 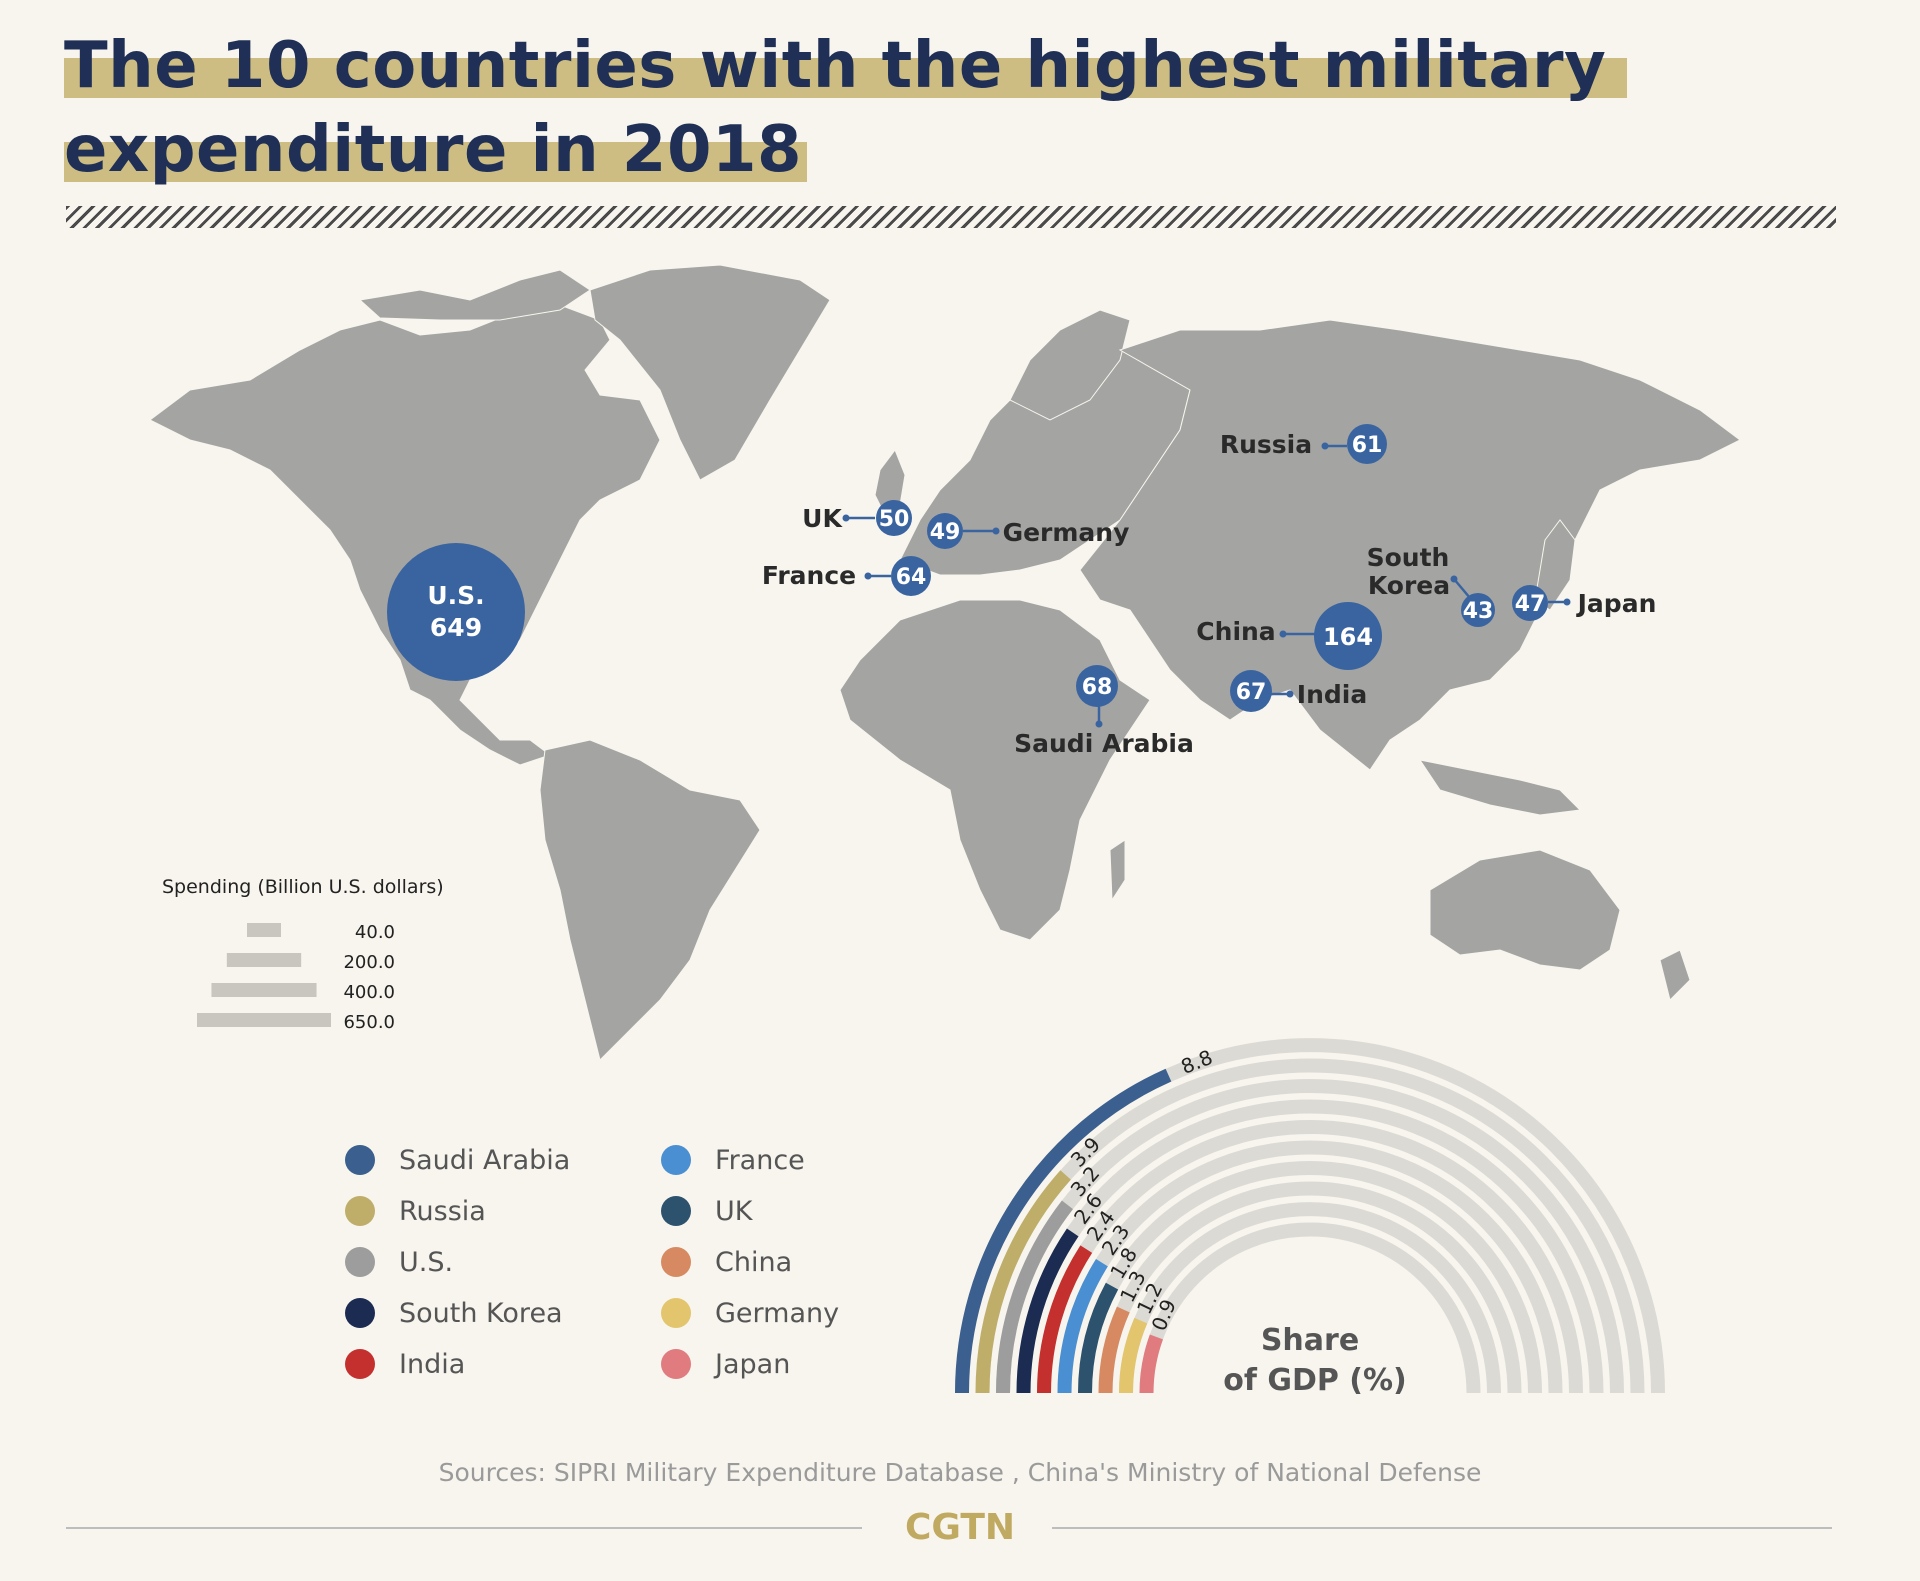 What do you see at coordinates (1462, 588) in the screenshot?
I see `leader-south-korea` at bounding box center [1462, 588].